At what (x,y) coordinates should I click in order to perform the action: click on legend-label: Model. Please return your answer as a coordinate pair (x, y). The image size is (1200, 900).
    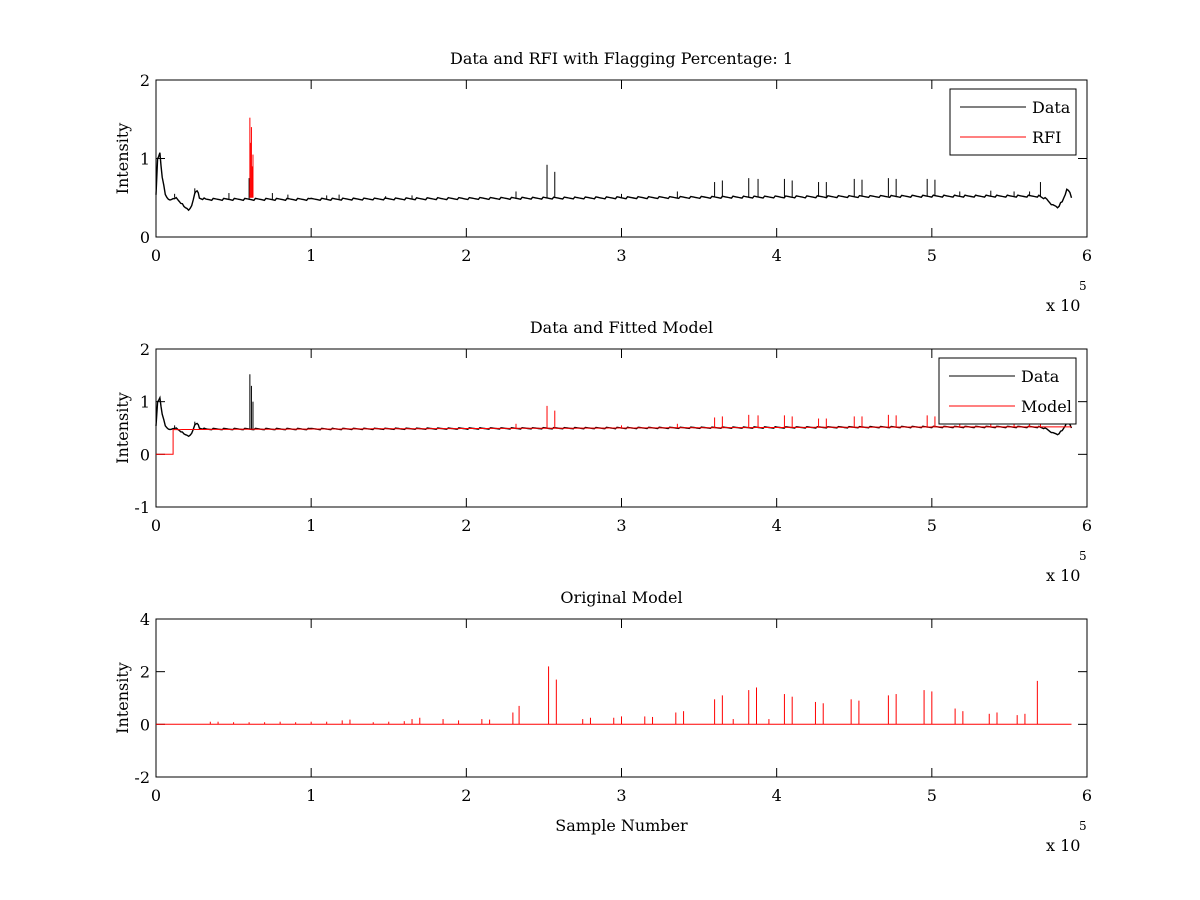
    Looking at the image, I should click on (1046, 406).